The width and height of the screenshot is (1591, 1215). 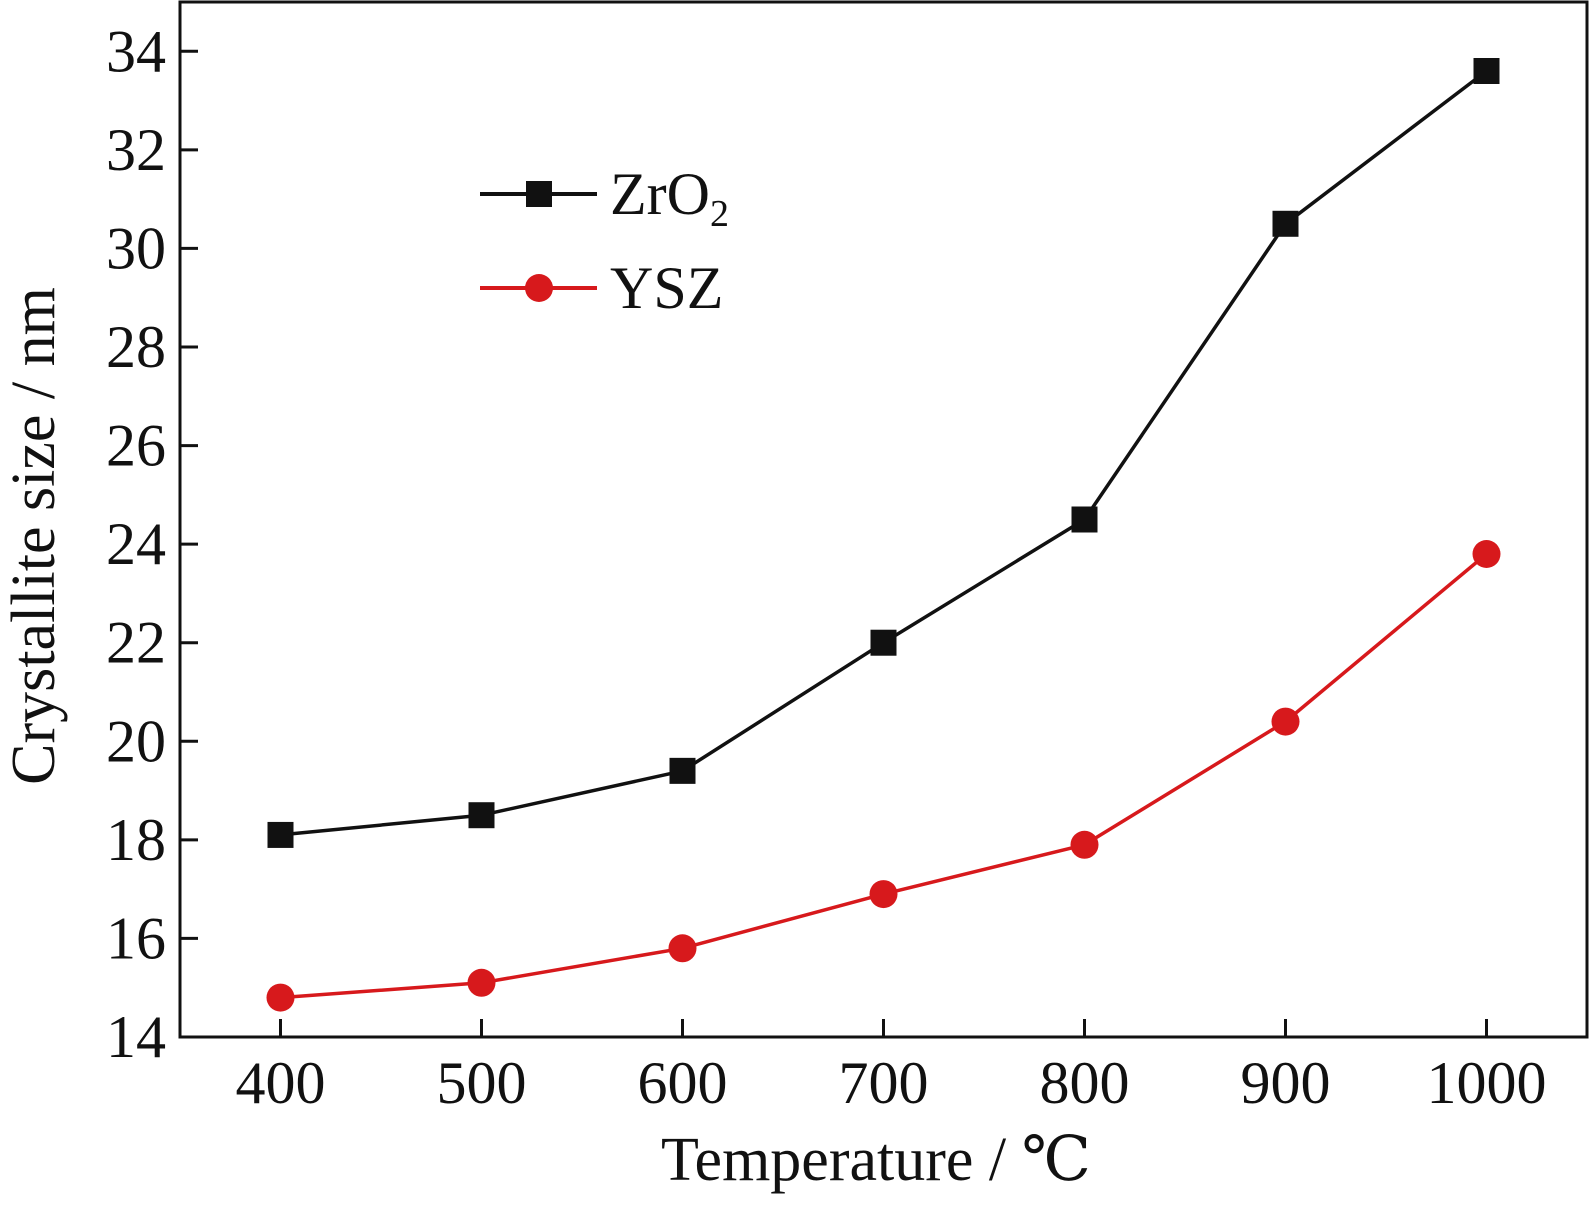 What do you see at coordinates (136, 347) in the screenshot?
I see `y-tick-label-28: 28` at bounding box center [136, 347].